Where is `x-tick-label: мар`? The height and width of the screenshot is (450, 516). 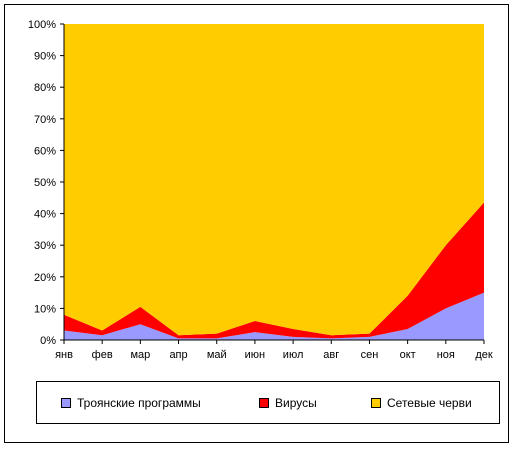 x-tick-label: мар is located at coordinates (140, 355).